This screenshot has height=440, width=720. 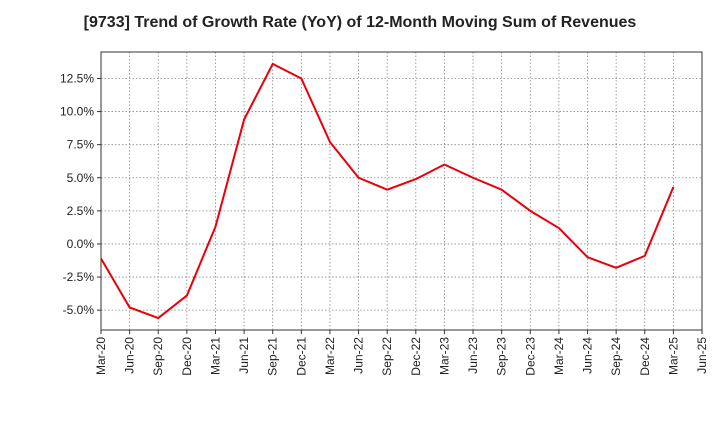 I want to click on x-tick-label: Mar-21, so click(x=215, y=356).